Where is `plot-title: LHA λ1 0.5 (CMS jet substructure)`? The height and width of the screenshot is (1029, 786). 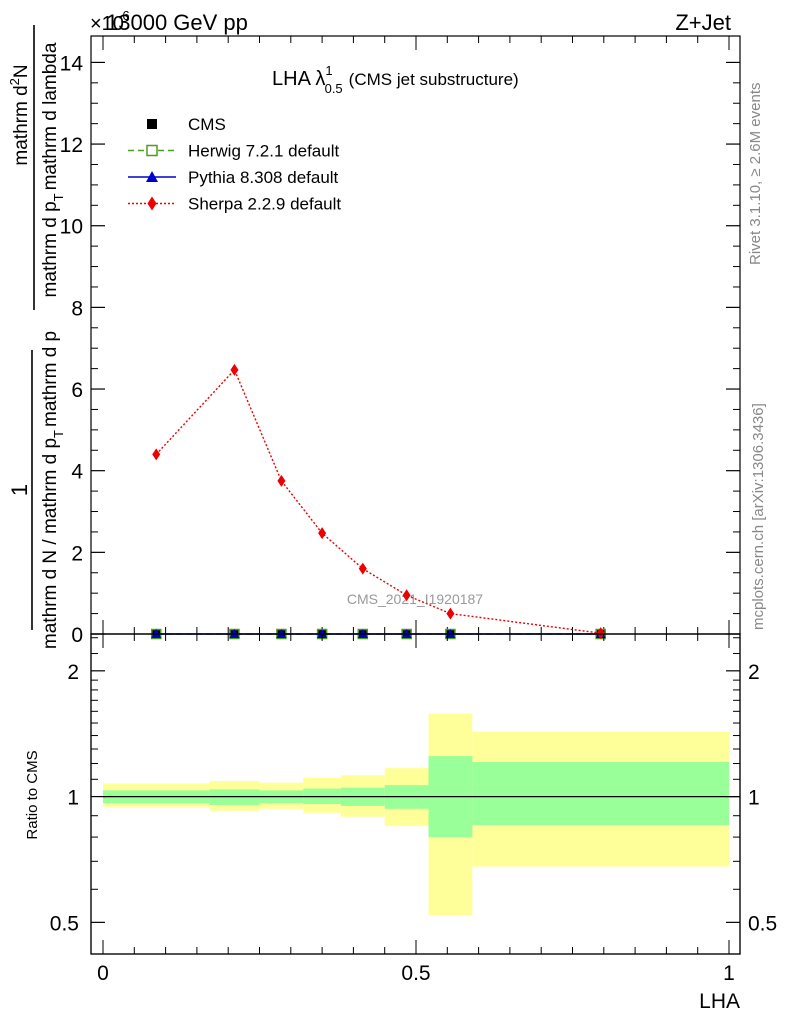 plot-title: LHA λ1 0.5 (CMS jet substructure) is located at coordinates (395, 79).